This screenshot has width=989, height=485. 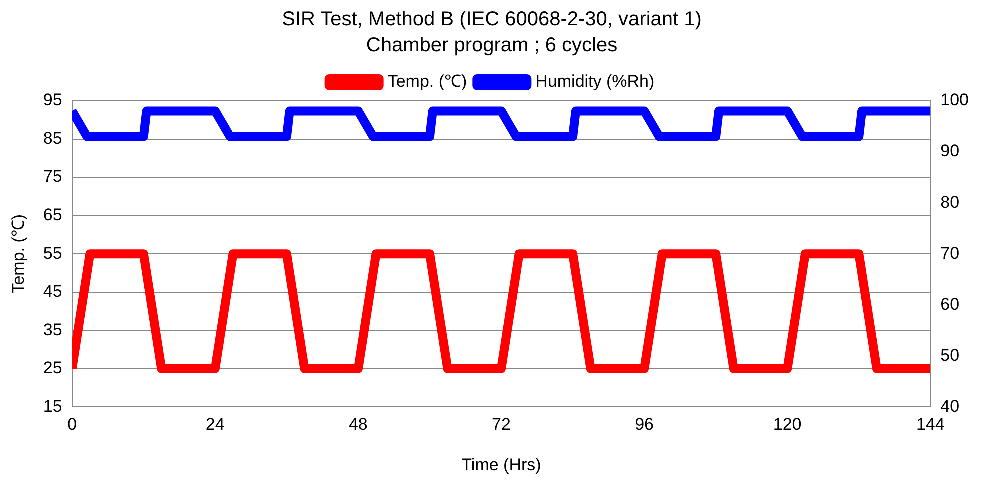 I want to click on legend-label: Temp. (℃), so click(x=428, y=82).